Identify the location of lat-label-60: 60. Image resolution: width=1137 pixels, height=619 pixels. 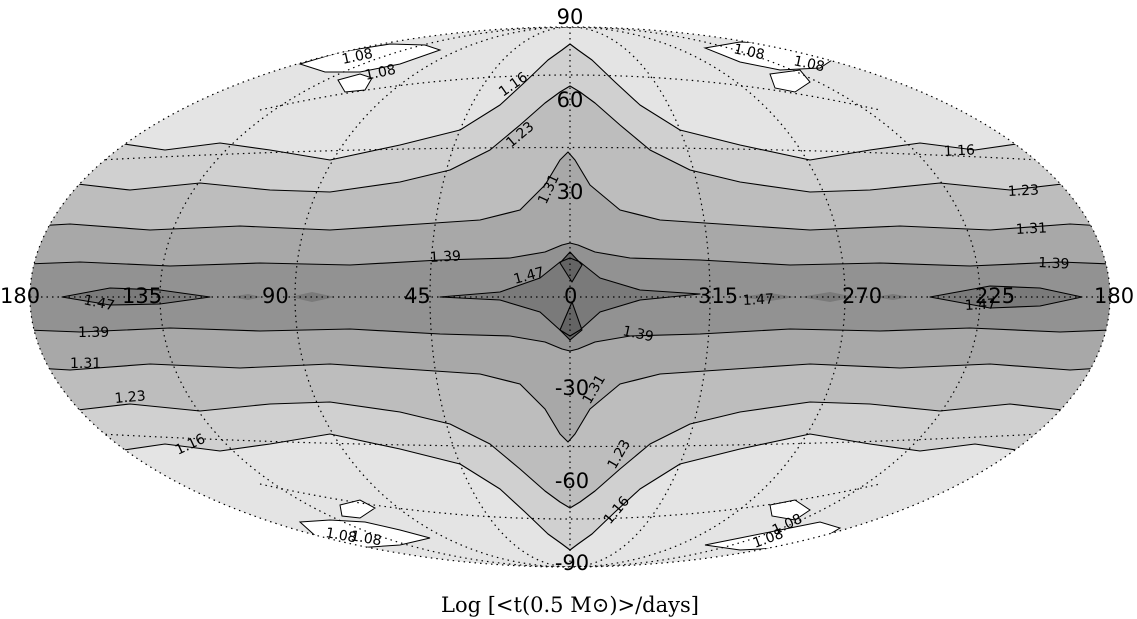
(570, 100).